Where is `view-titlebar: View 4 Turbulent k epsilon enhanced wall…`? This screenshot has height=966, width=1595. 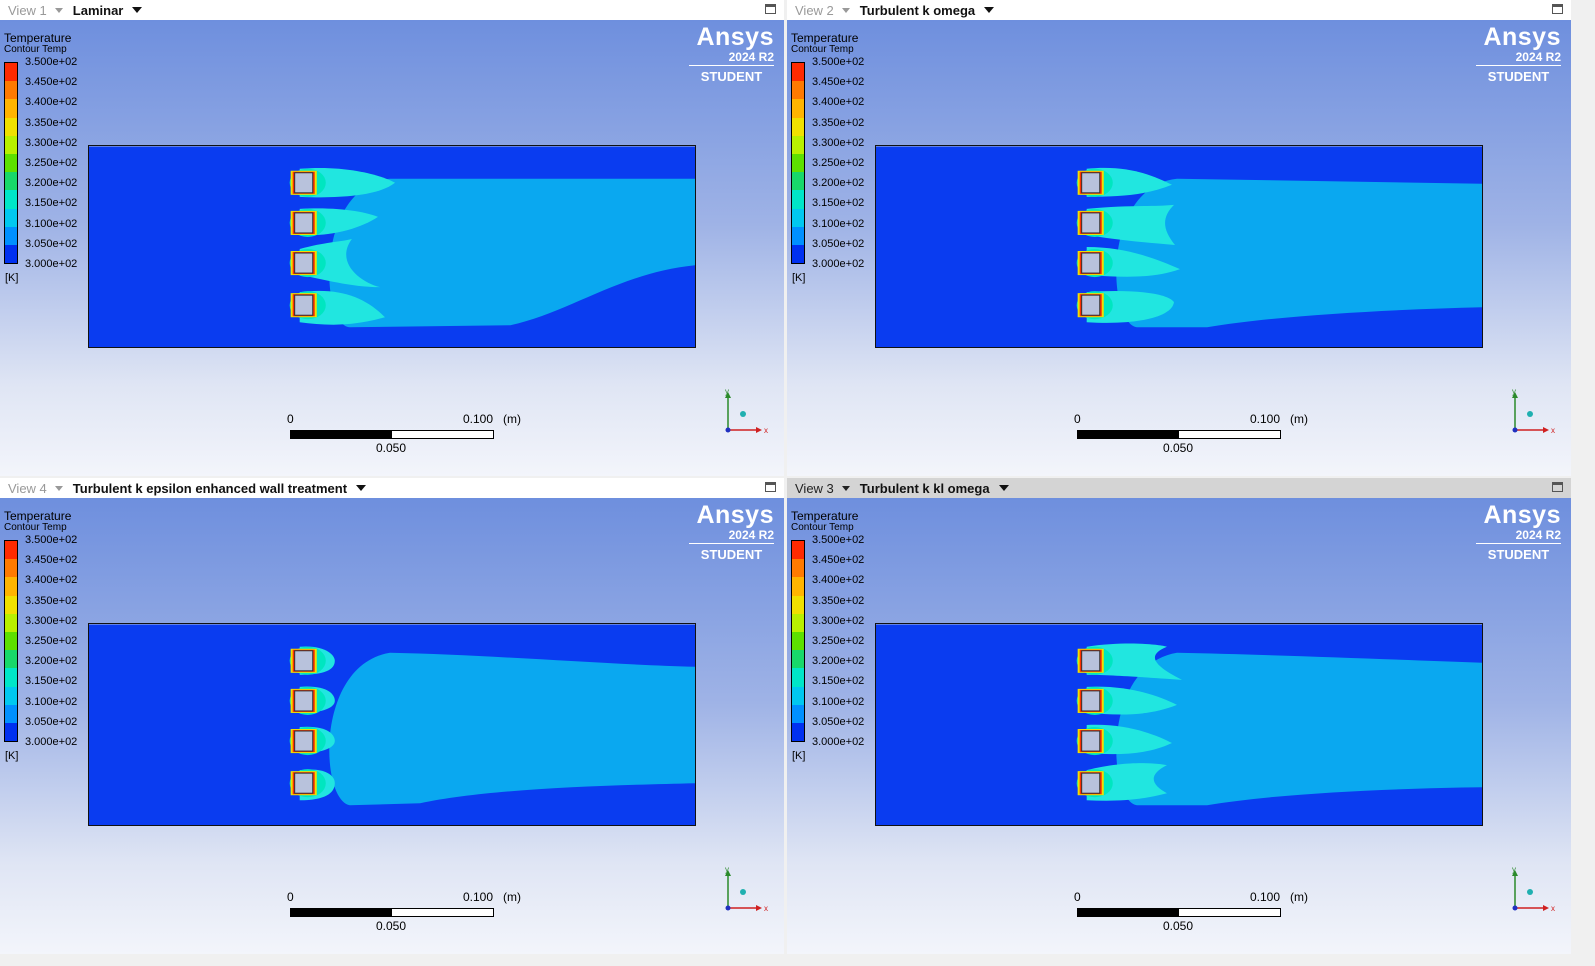
view-titlebar: View 4 Turbulent k epsilon enhanced wall… is located at coordinates (392, 488).